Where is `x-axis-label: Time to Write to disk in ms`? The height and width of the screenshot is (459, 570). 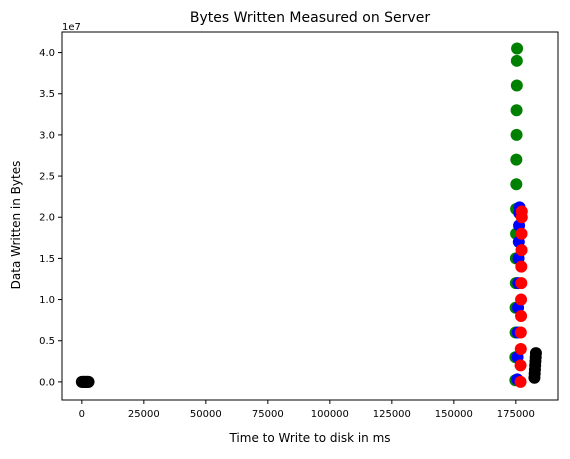 x-axis-label: Time to Write to disk in ms is located at coordinates (309, 438).